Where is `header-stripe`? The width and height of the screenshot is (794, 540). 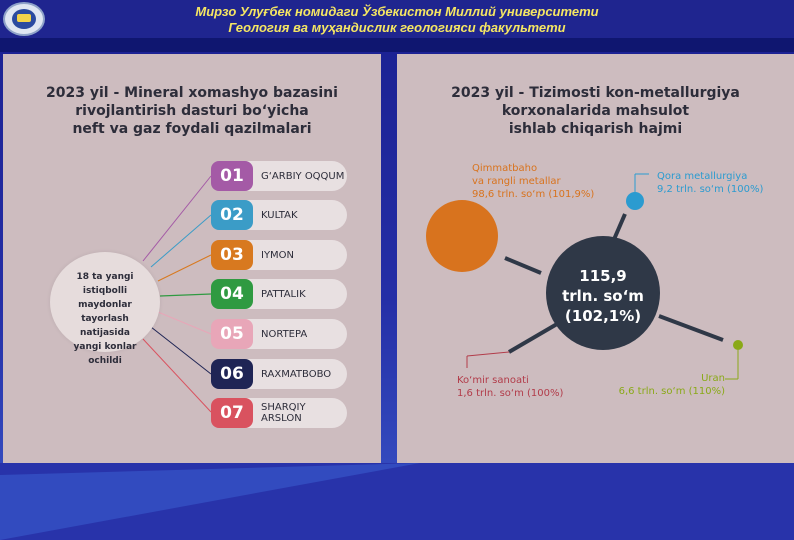
header-stripe is located at coordinates (397, 45).